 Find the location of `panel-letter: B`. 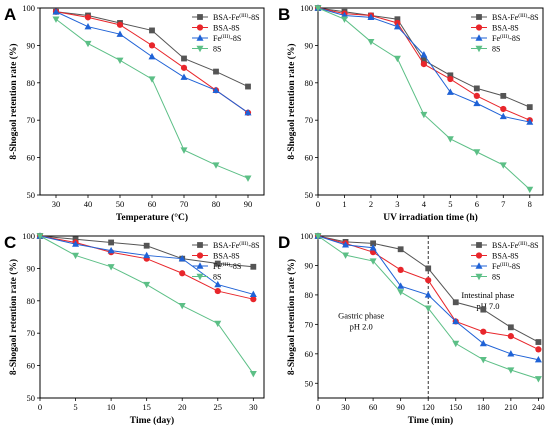

panel-letter: B is located at coordinates (284, 14).